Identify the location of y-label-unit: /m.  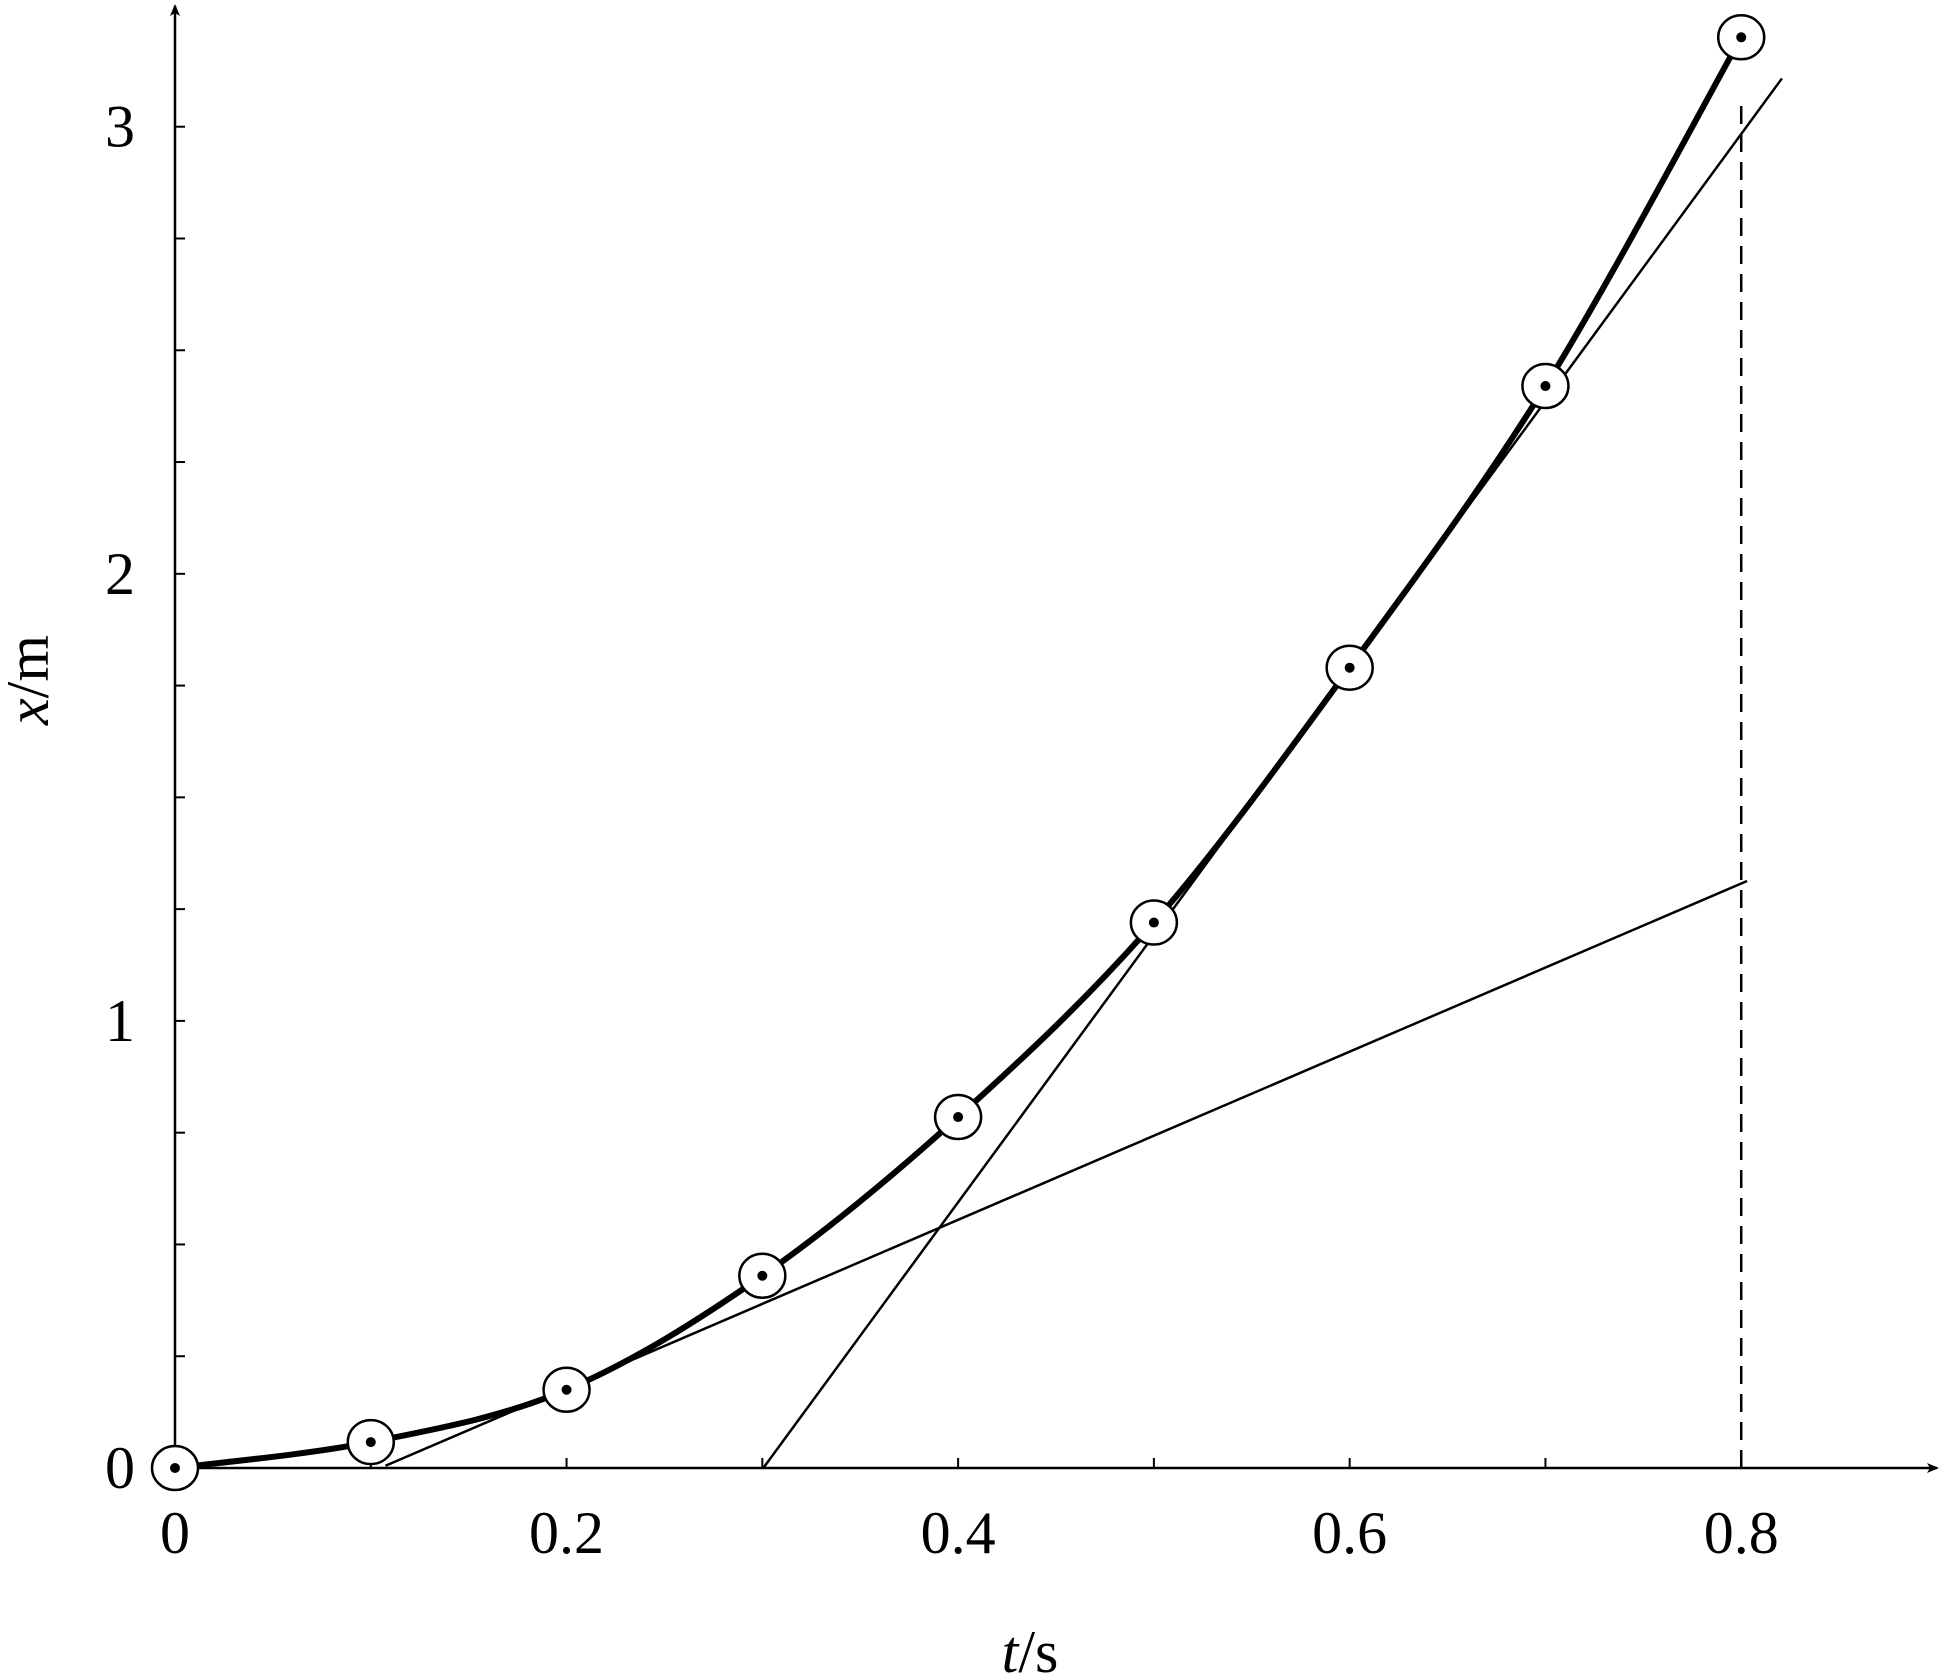
(30, 666).